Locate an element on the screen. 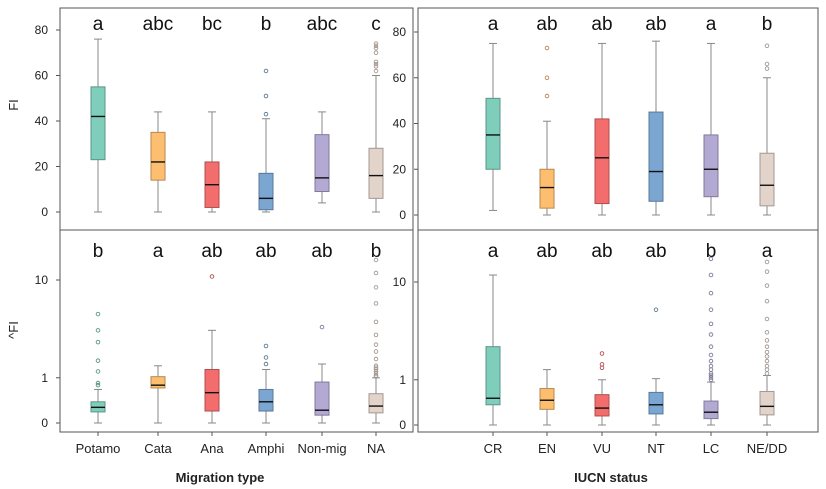 This screenshot has height=489, width=826. y-tick-label: 60 is located at coordinates (400, 78).